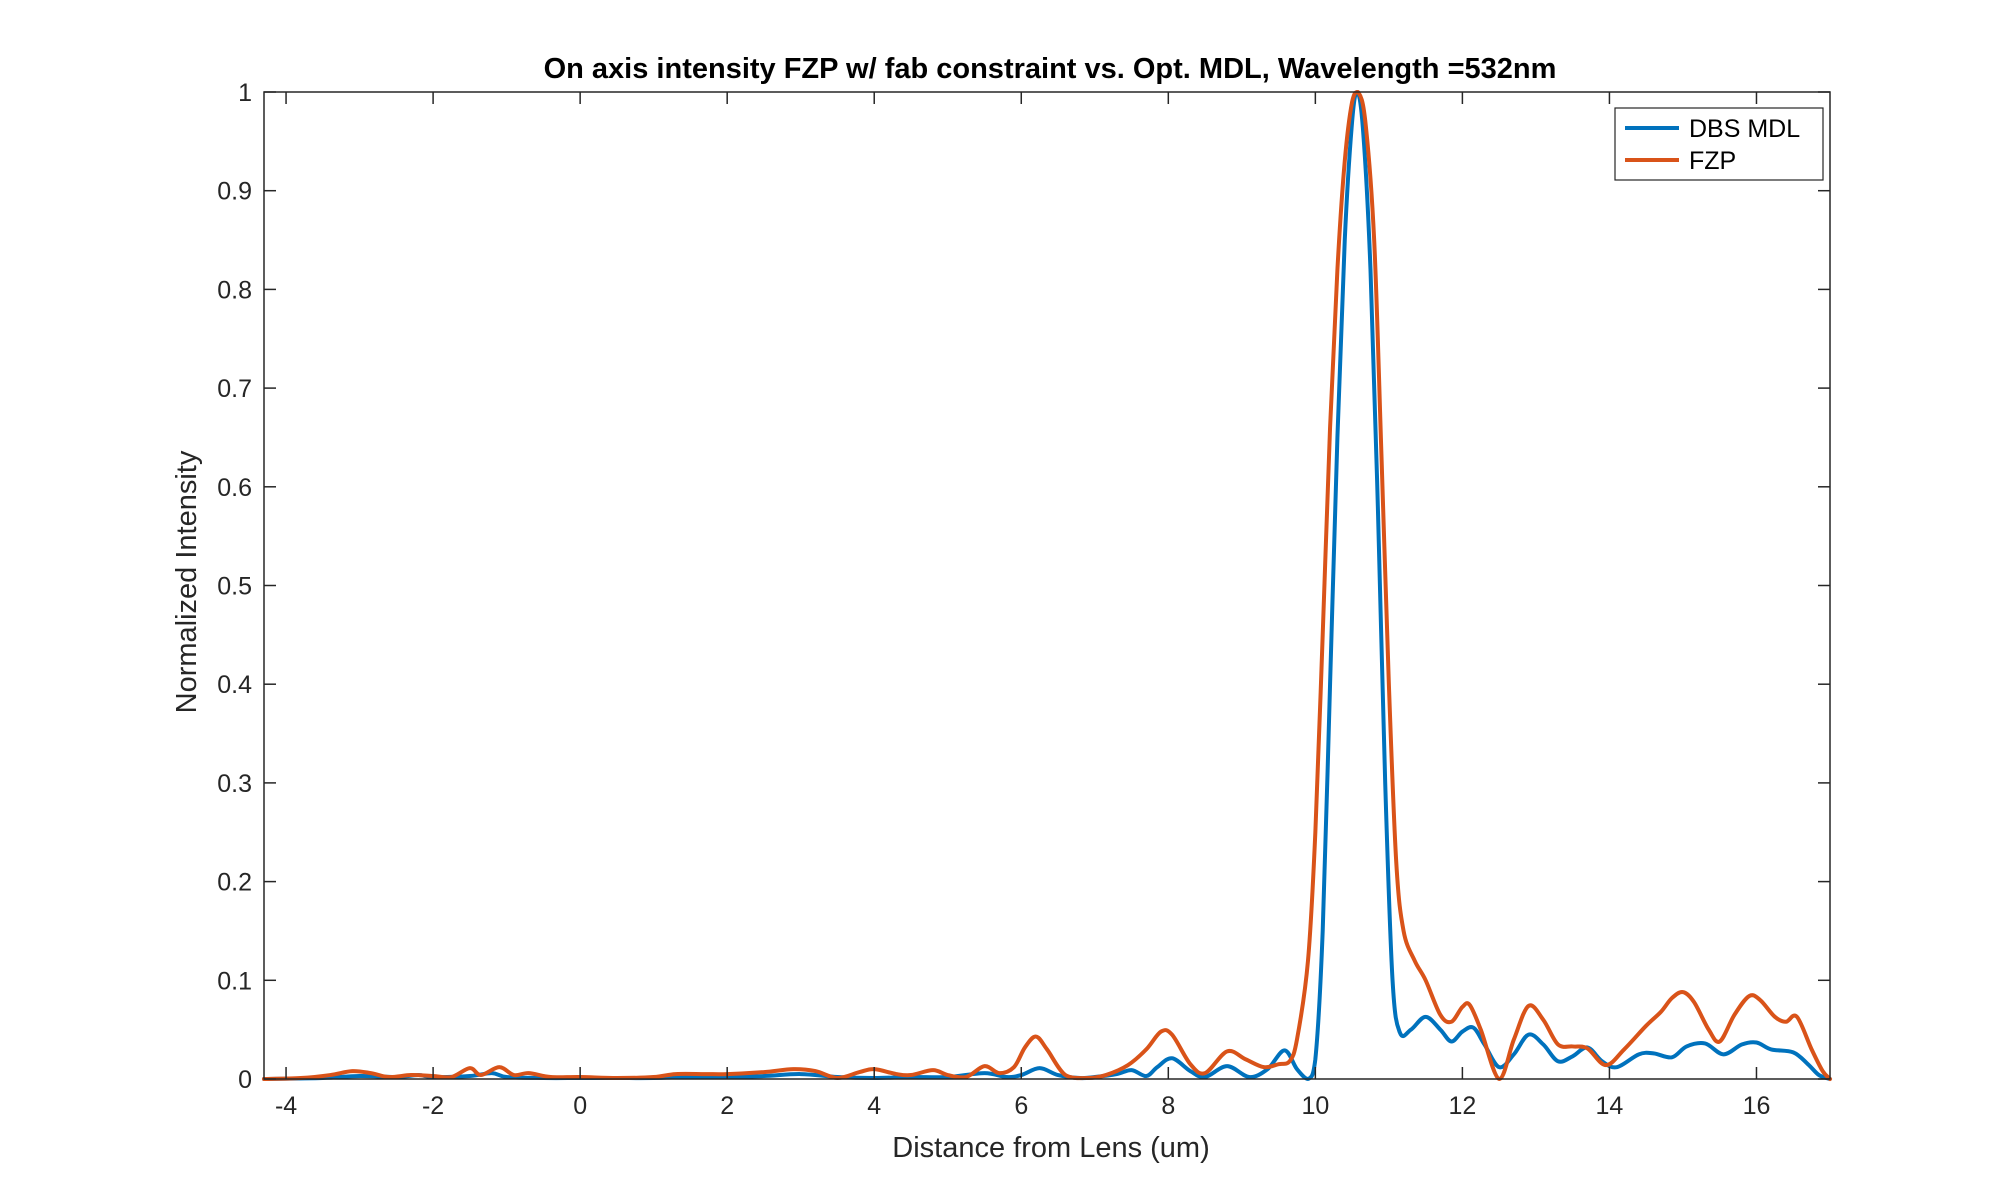 This screenshot has width=2000, height=1200. What do you see at coordinates (187, 581) in the screenshot?
I see `y-axis-label: Normalized Intensity` at bounding box center [187, 581].